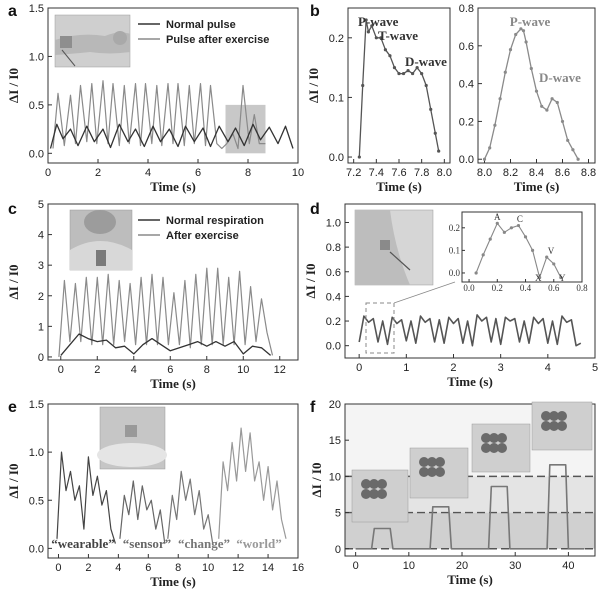 Image resolution: width=600 pixels, height=597 pixels. What do you see at coordinates (41, 266) in the screenshot?
I see `y-tick-label: 3` at bounding box center [41, 266].